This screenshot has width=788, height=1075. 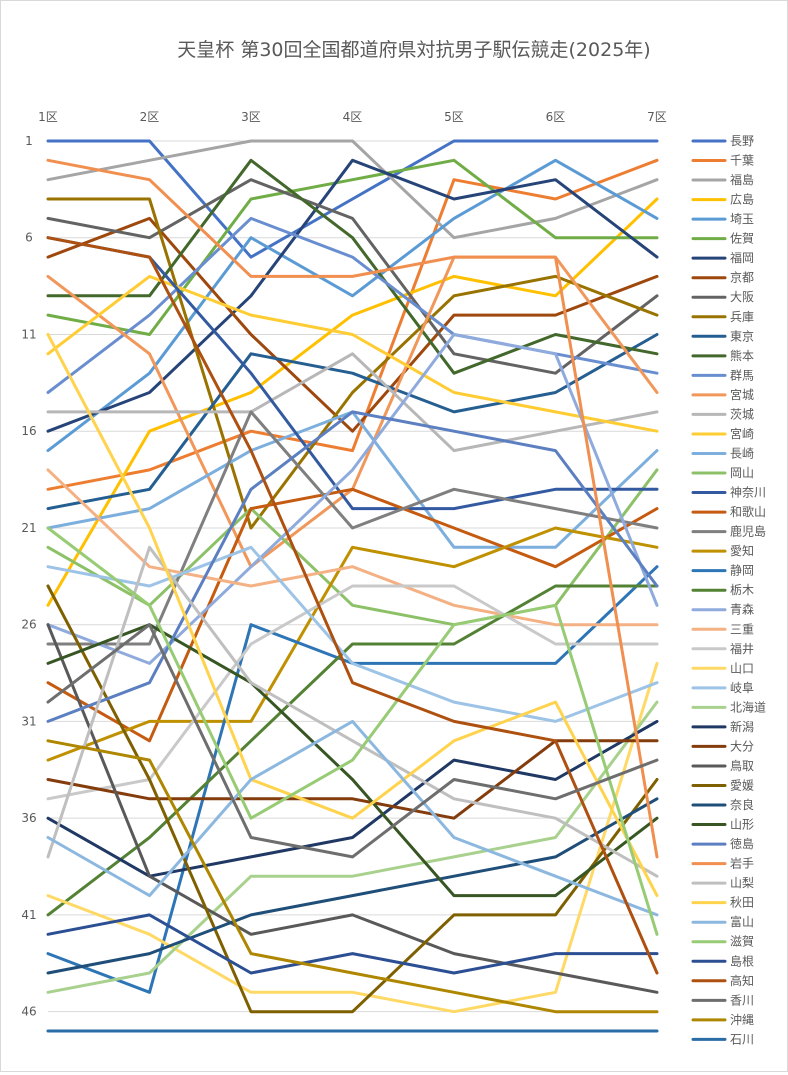 What do you see at coordinates (742, 980) in the screenshot?
I see `legend-label: 高知` at bounding box center [742, 980].